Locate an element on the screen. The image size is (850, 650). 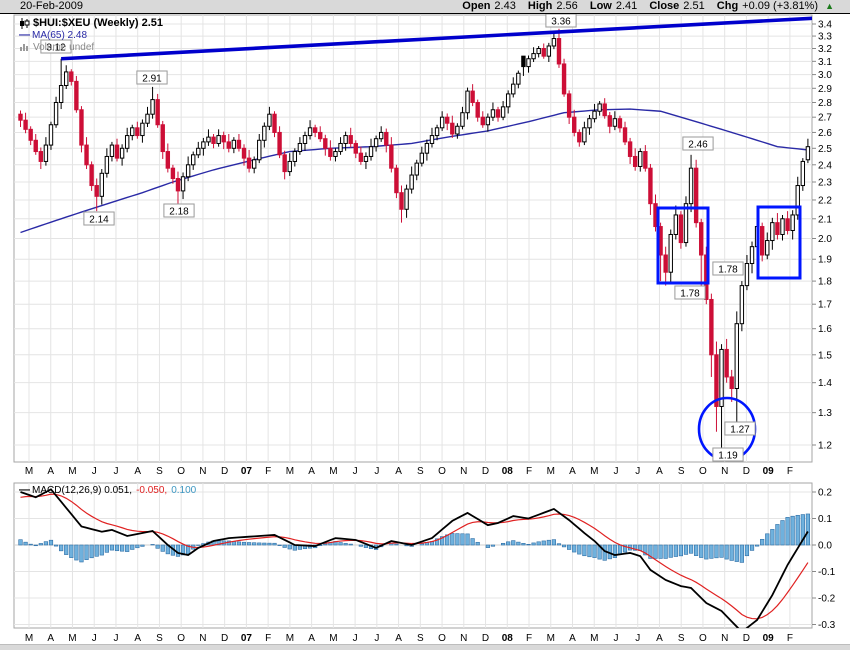
svg-text: 09 is located at coordinates (769, 638).